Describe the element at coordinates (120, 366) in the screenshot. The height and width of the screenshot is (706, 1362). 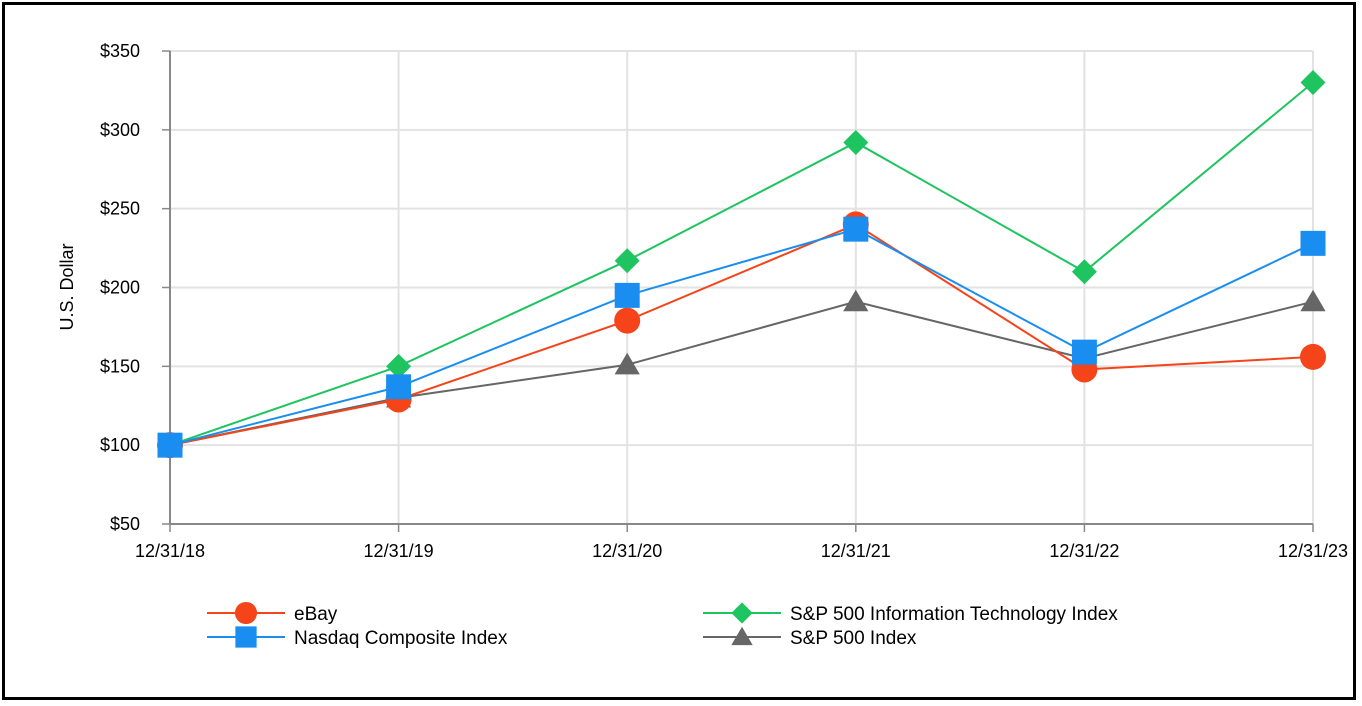
I see `y-tick-label: $150` at that location.